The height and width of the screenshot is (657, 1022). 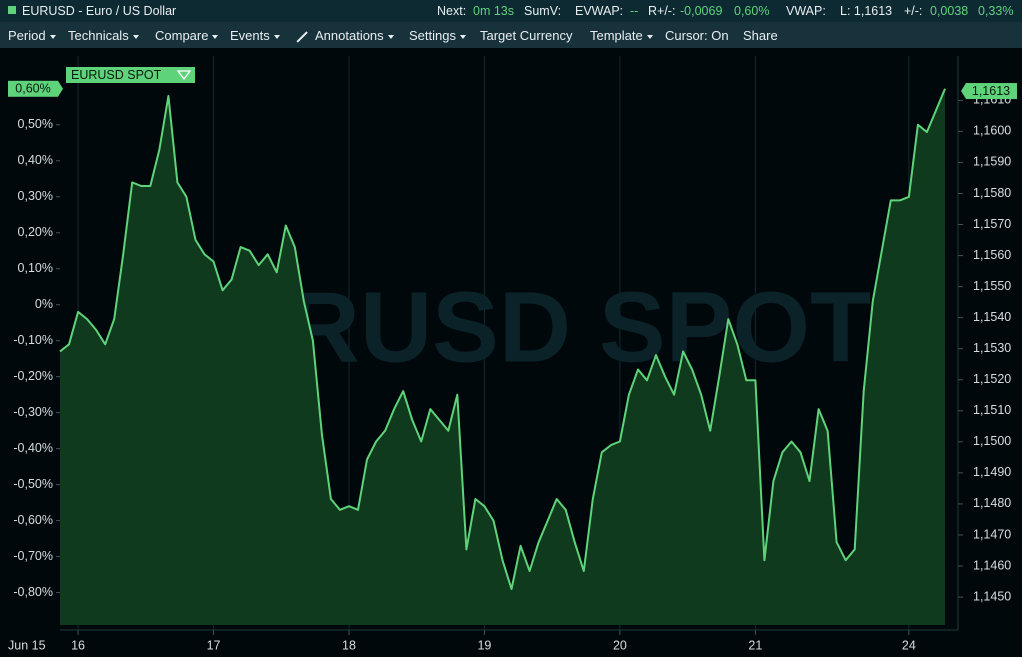 What do you see at coordinates (992, 162) in the screenshot?
I see `y2-tick-label: 1,1590` at bounding box center [992, 162].